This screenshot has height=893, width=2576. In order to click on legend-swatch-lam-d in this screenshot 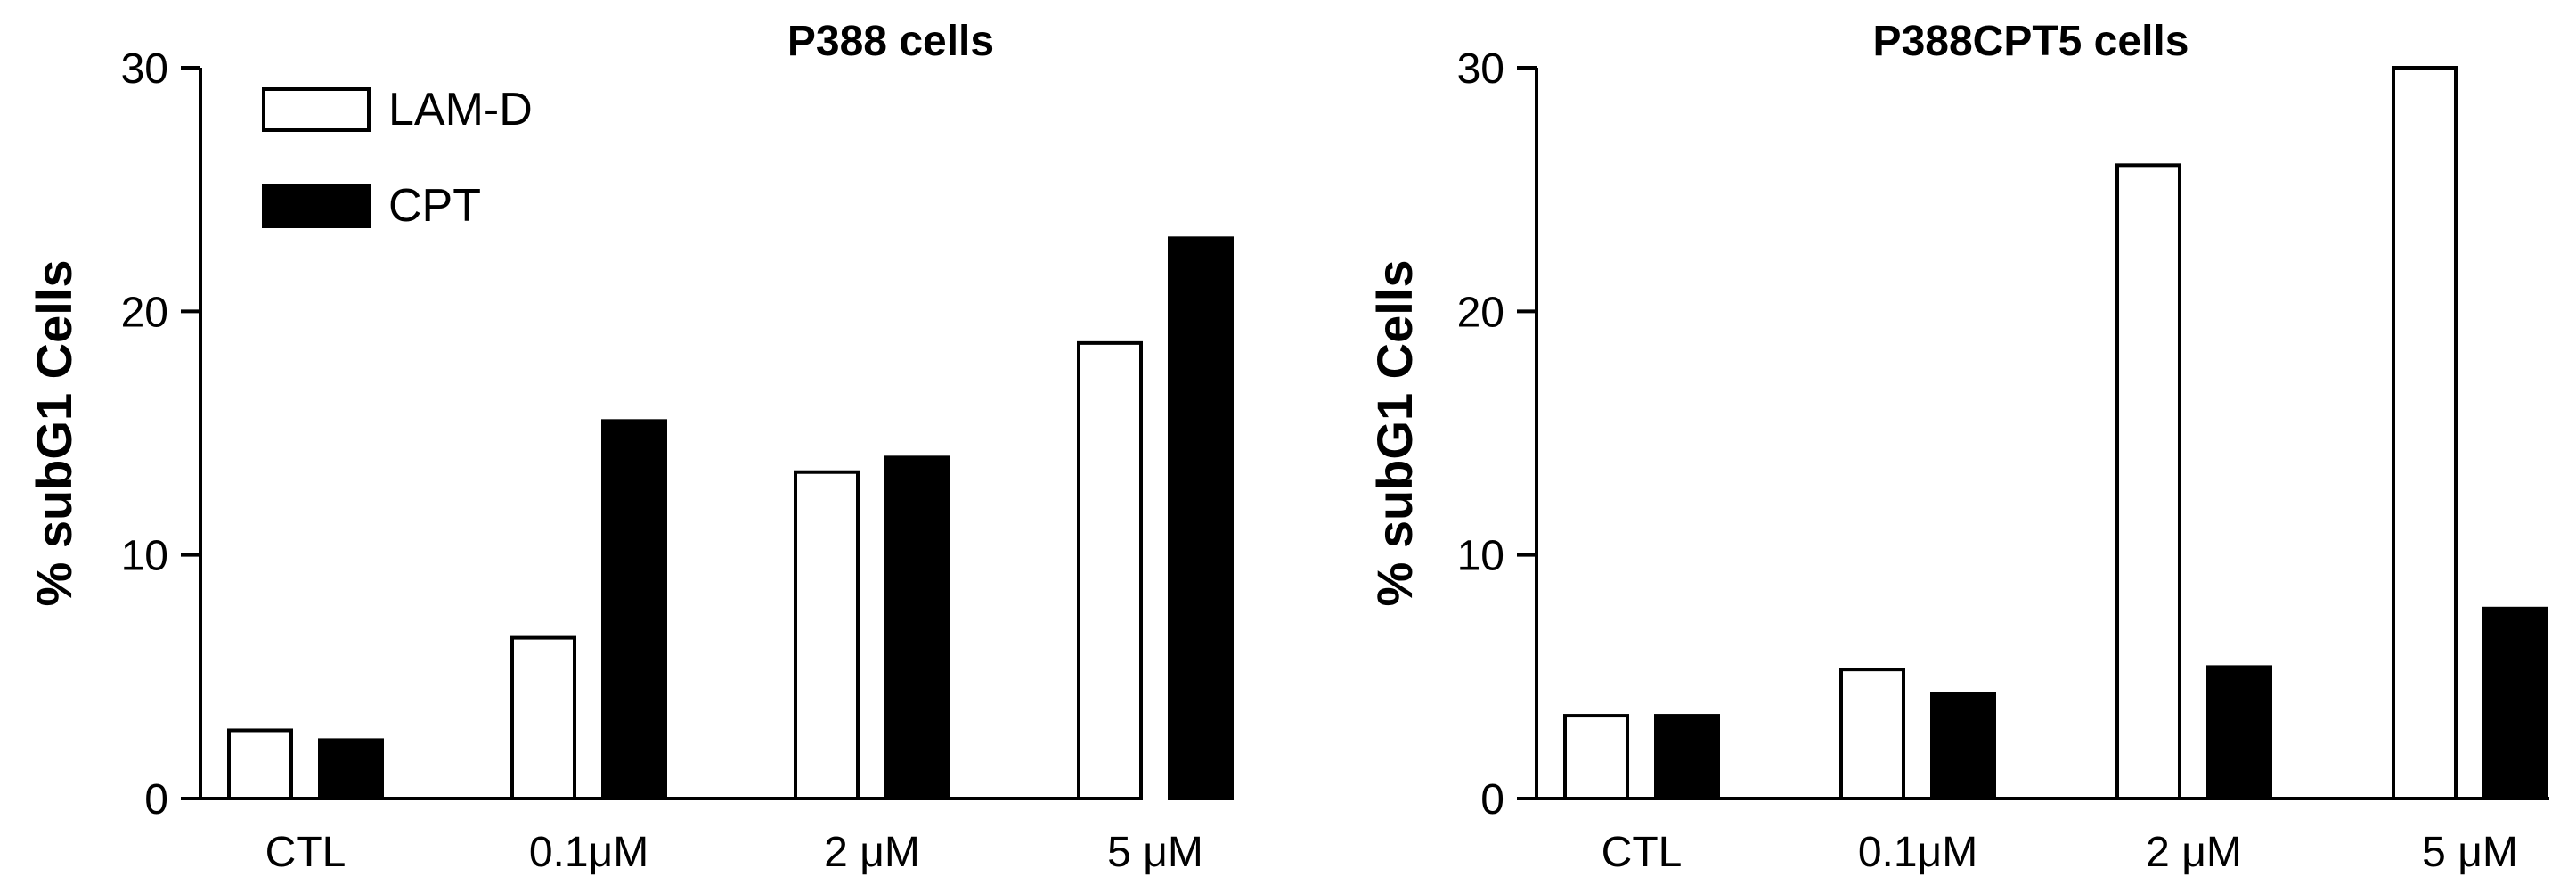, I will do `click(316, 109)`.